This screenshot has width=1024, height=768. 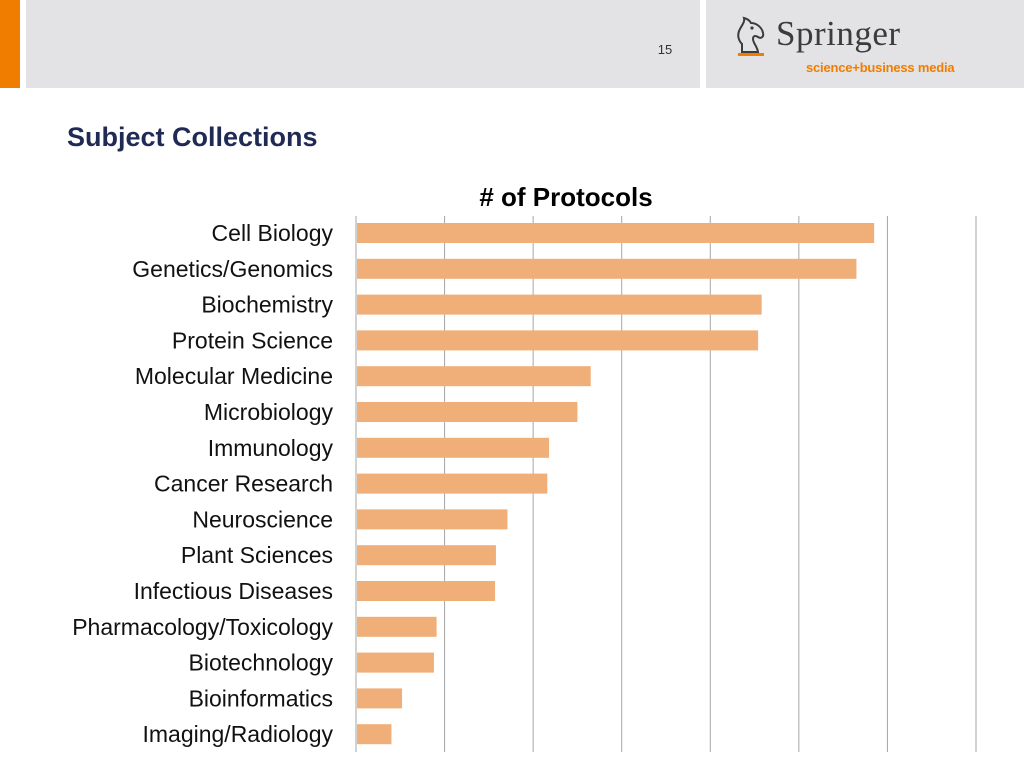 What do you see at coordinates (257, 555) in the screenshot?
I see `category-label: Plant Sciences` at bounding box center [257, 555].